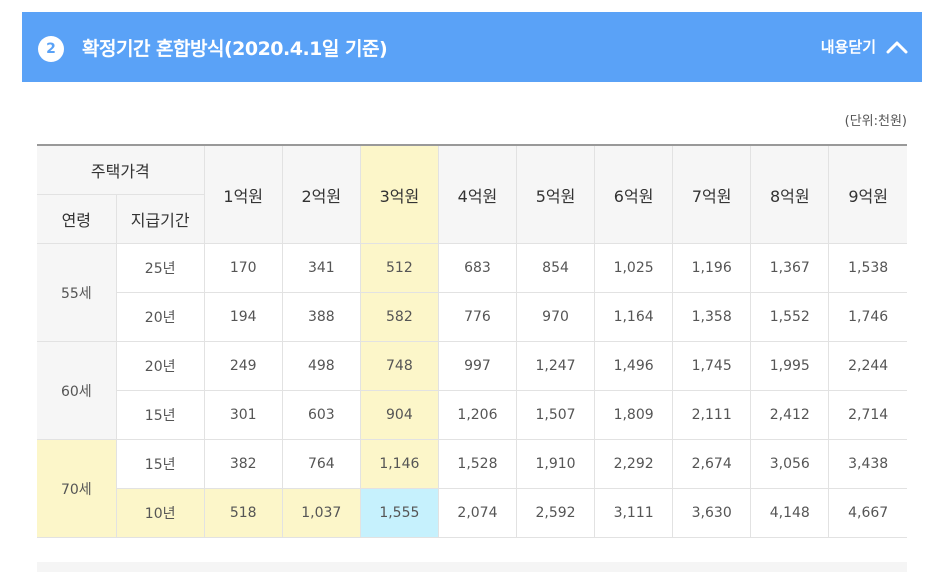 The image size is (931, 572). I want to click on value-cell: 1,995, so click(790, 366).